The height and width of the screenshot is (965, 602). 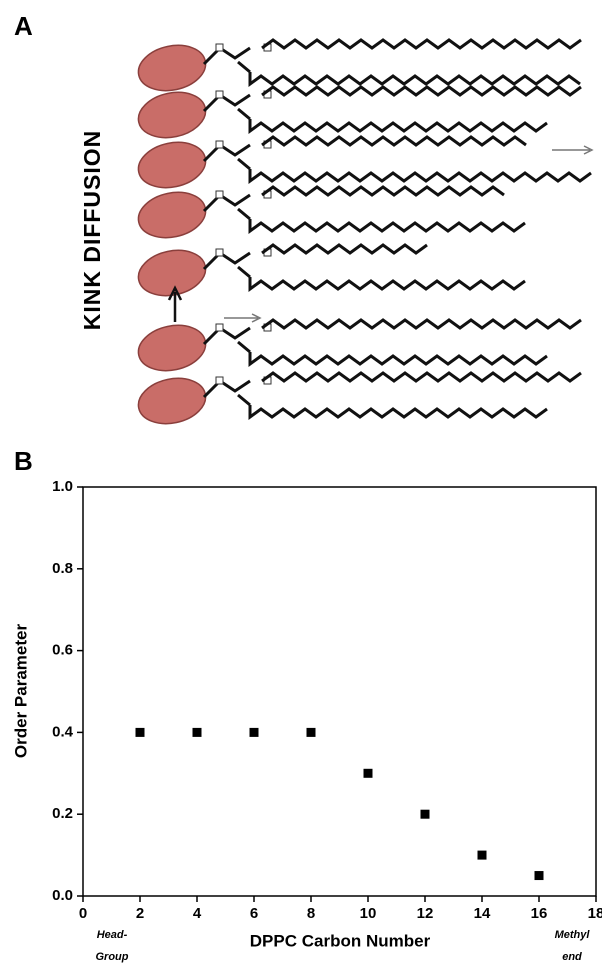 I want to click on panel-label: B, so click(x=23, y=461).